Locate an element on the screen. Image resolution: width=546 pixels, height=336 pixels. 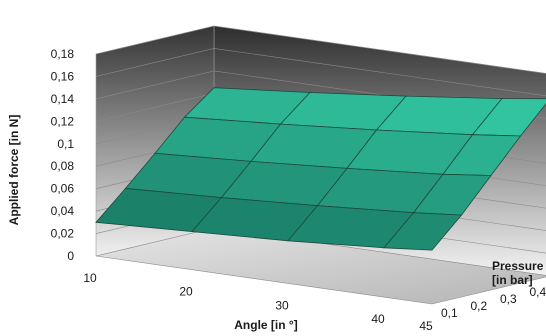
x-tick-label: 30 is located at coordinates (282, 305).